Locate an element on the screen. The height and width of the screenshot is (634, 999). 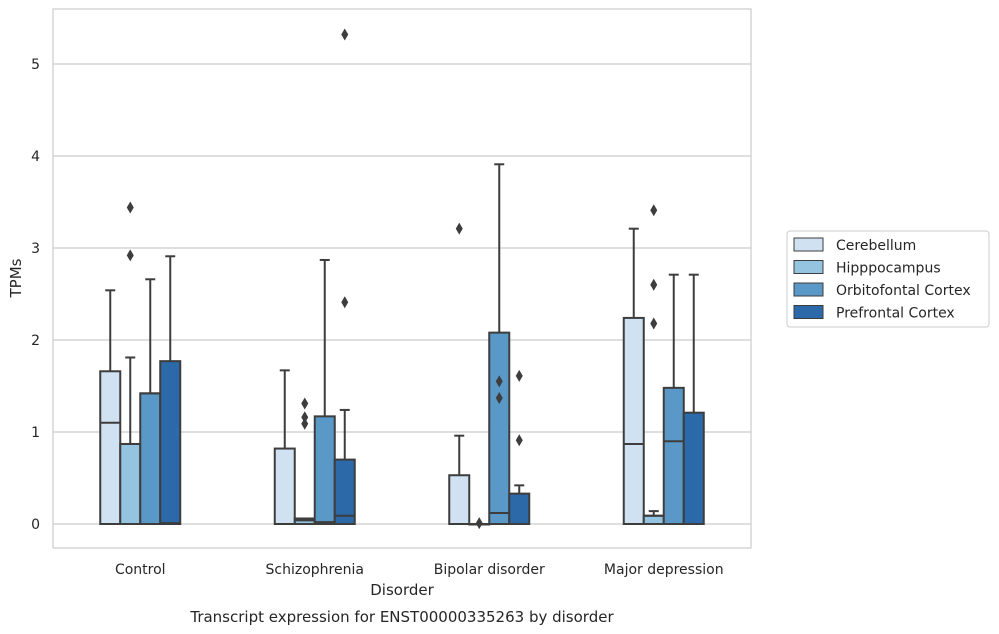
x-axis-title: Disorder is located at coordinates (402, 590).